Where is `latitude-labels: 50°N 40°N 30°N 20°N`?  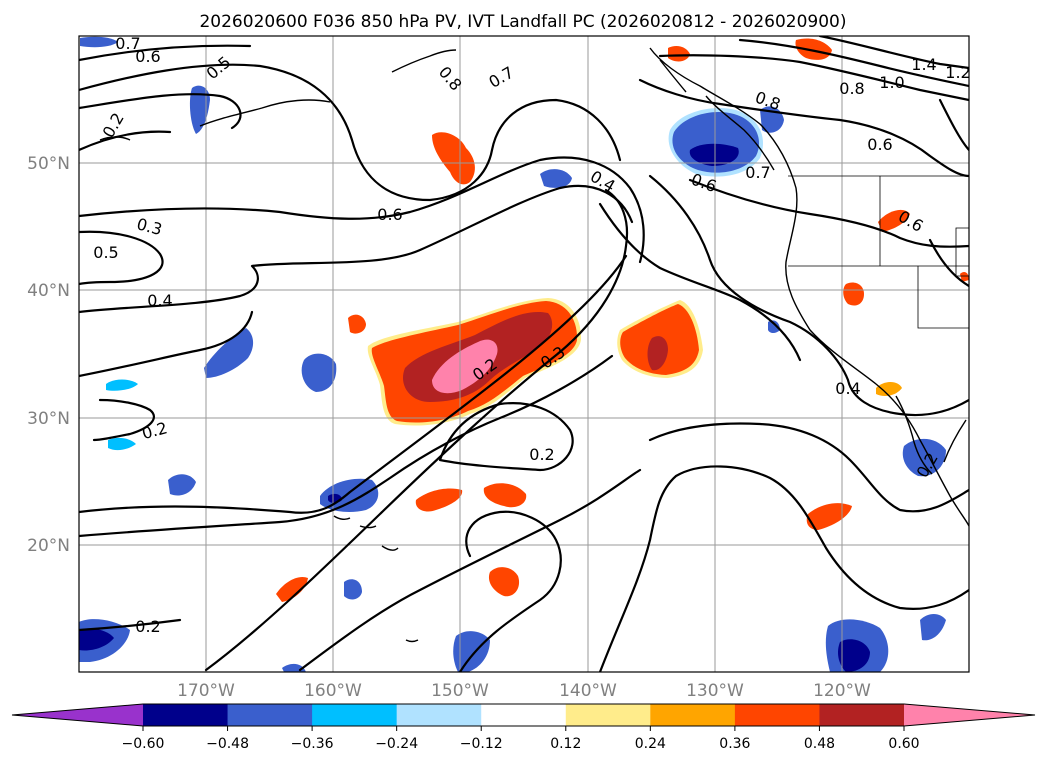
latitude-labels: 50°N 40°N 30°N 20°N is located at coordinates (48, 355).